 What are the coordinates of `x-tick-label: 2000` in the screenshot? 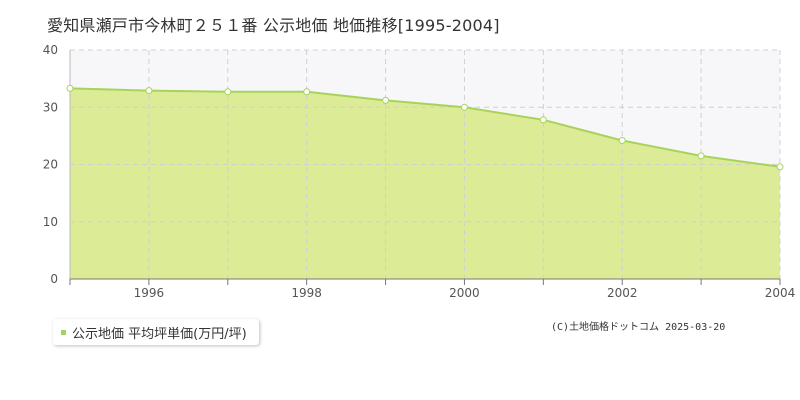 It's located at (464, 293).